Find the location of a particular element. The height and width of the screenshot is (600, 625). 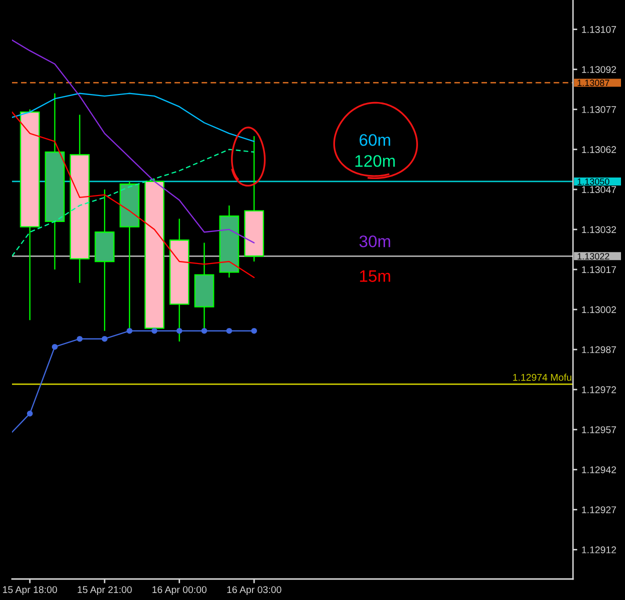

text: 60m is located at coordinates (375, 140).